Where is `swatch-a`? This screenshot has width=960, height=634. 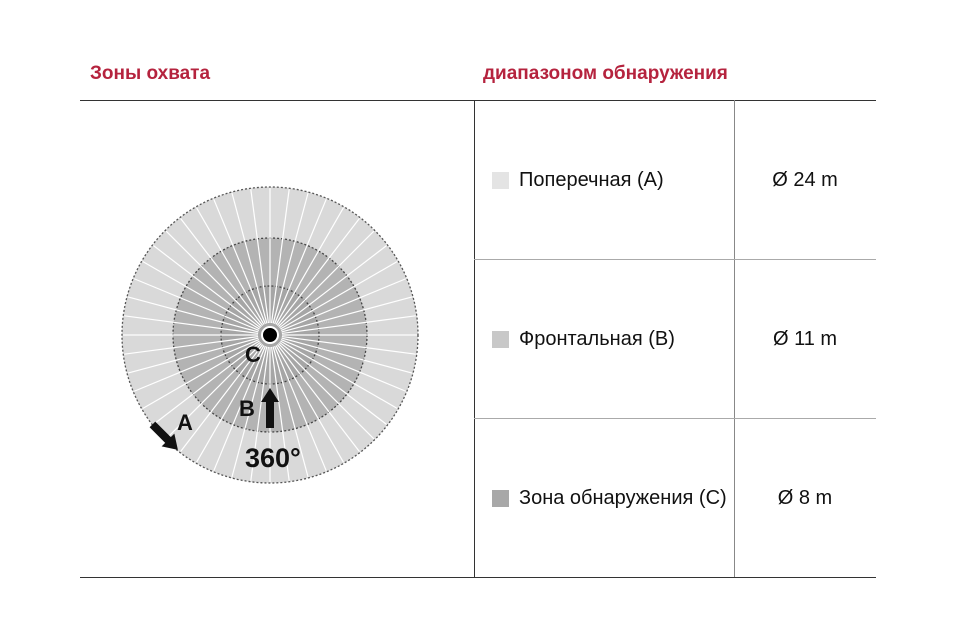
swatch-a is located at coordinates (500, 180).